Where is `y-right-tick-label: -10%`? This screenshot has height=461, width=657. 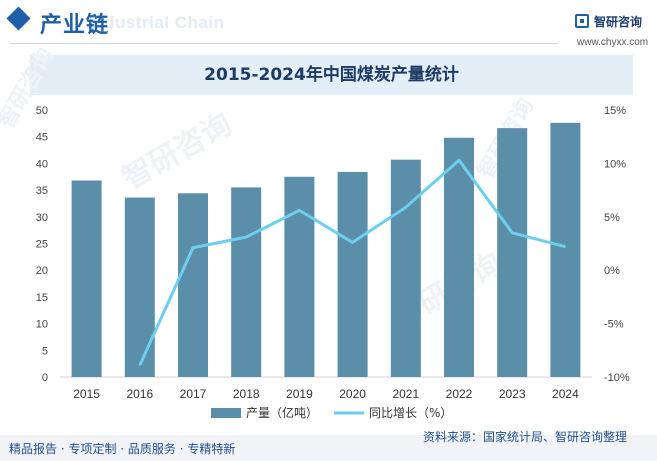
y-right-tick-label: -10% is located at coordinates (617, 378).